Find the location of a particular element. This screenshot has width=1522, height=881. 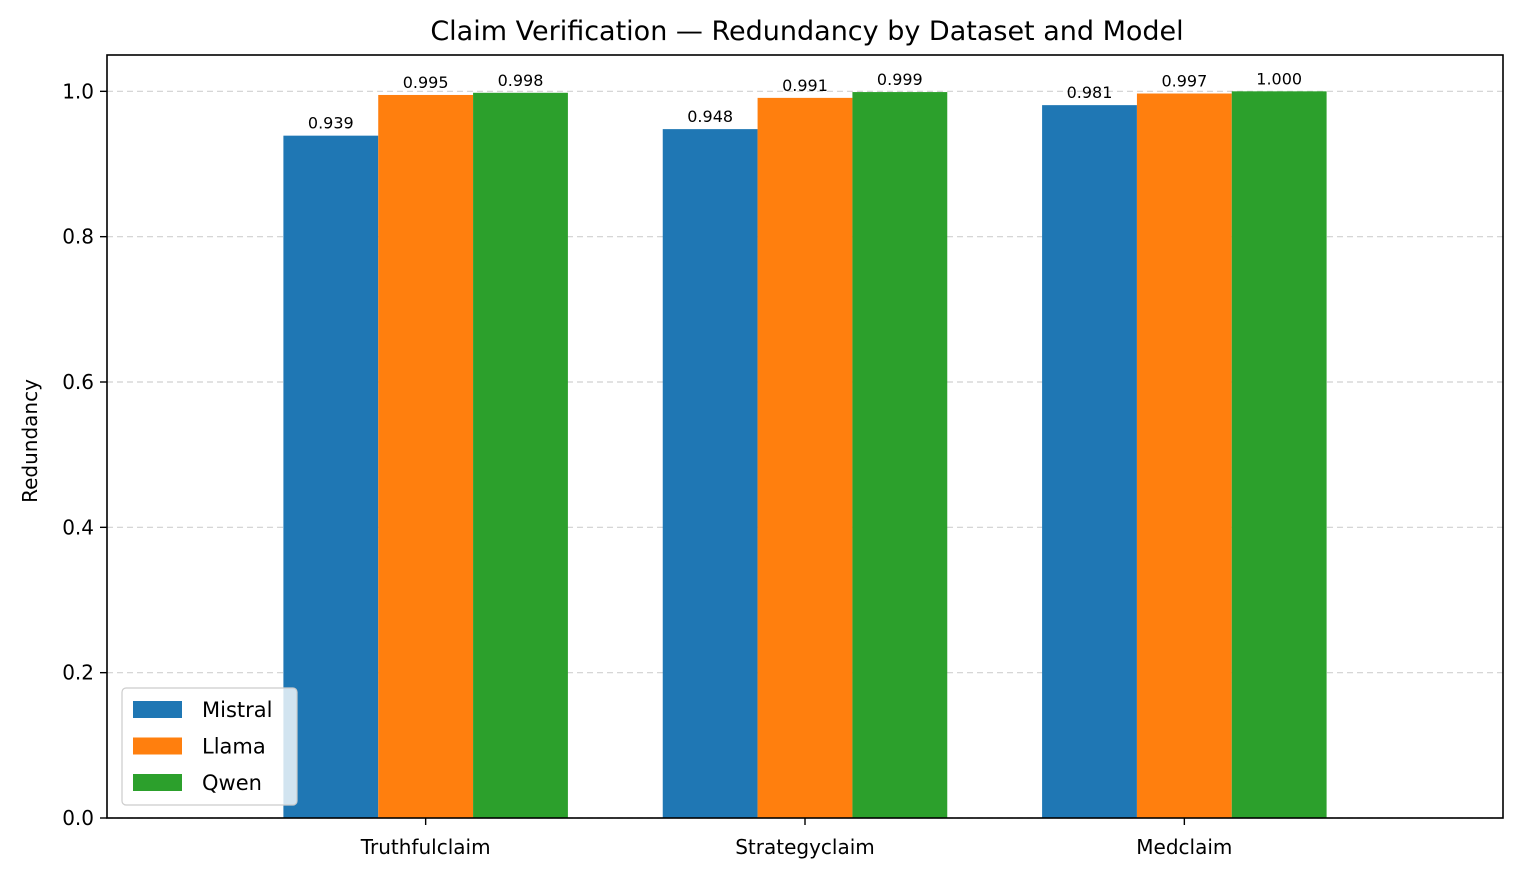

bar-qwen-truthfulclaim is located at coordinates (520, 455).